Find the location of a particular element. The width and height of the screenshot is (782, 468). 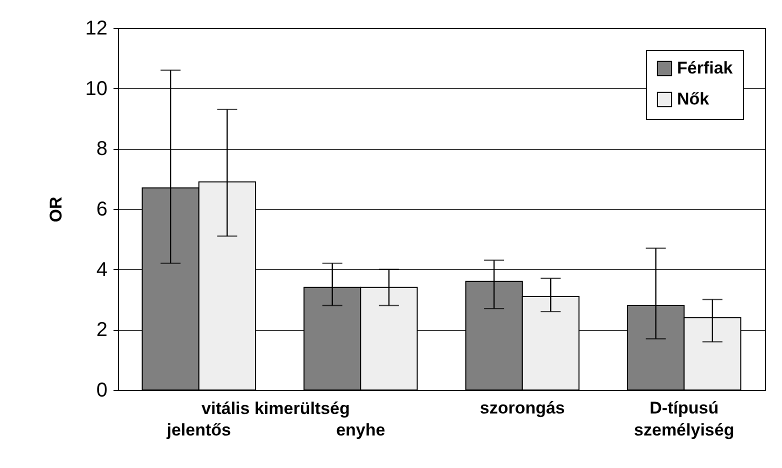

y-tick-label: 6 is located at coordinates (102, 209).